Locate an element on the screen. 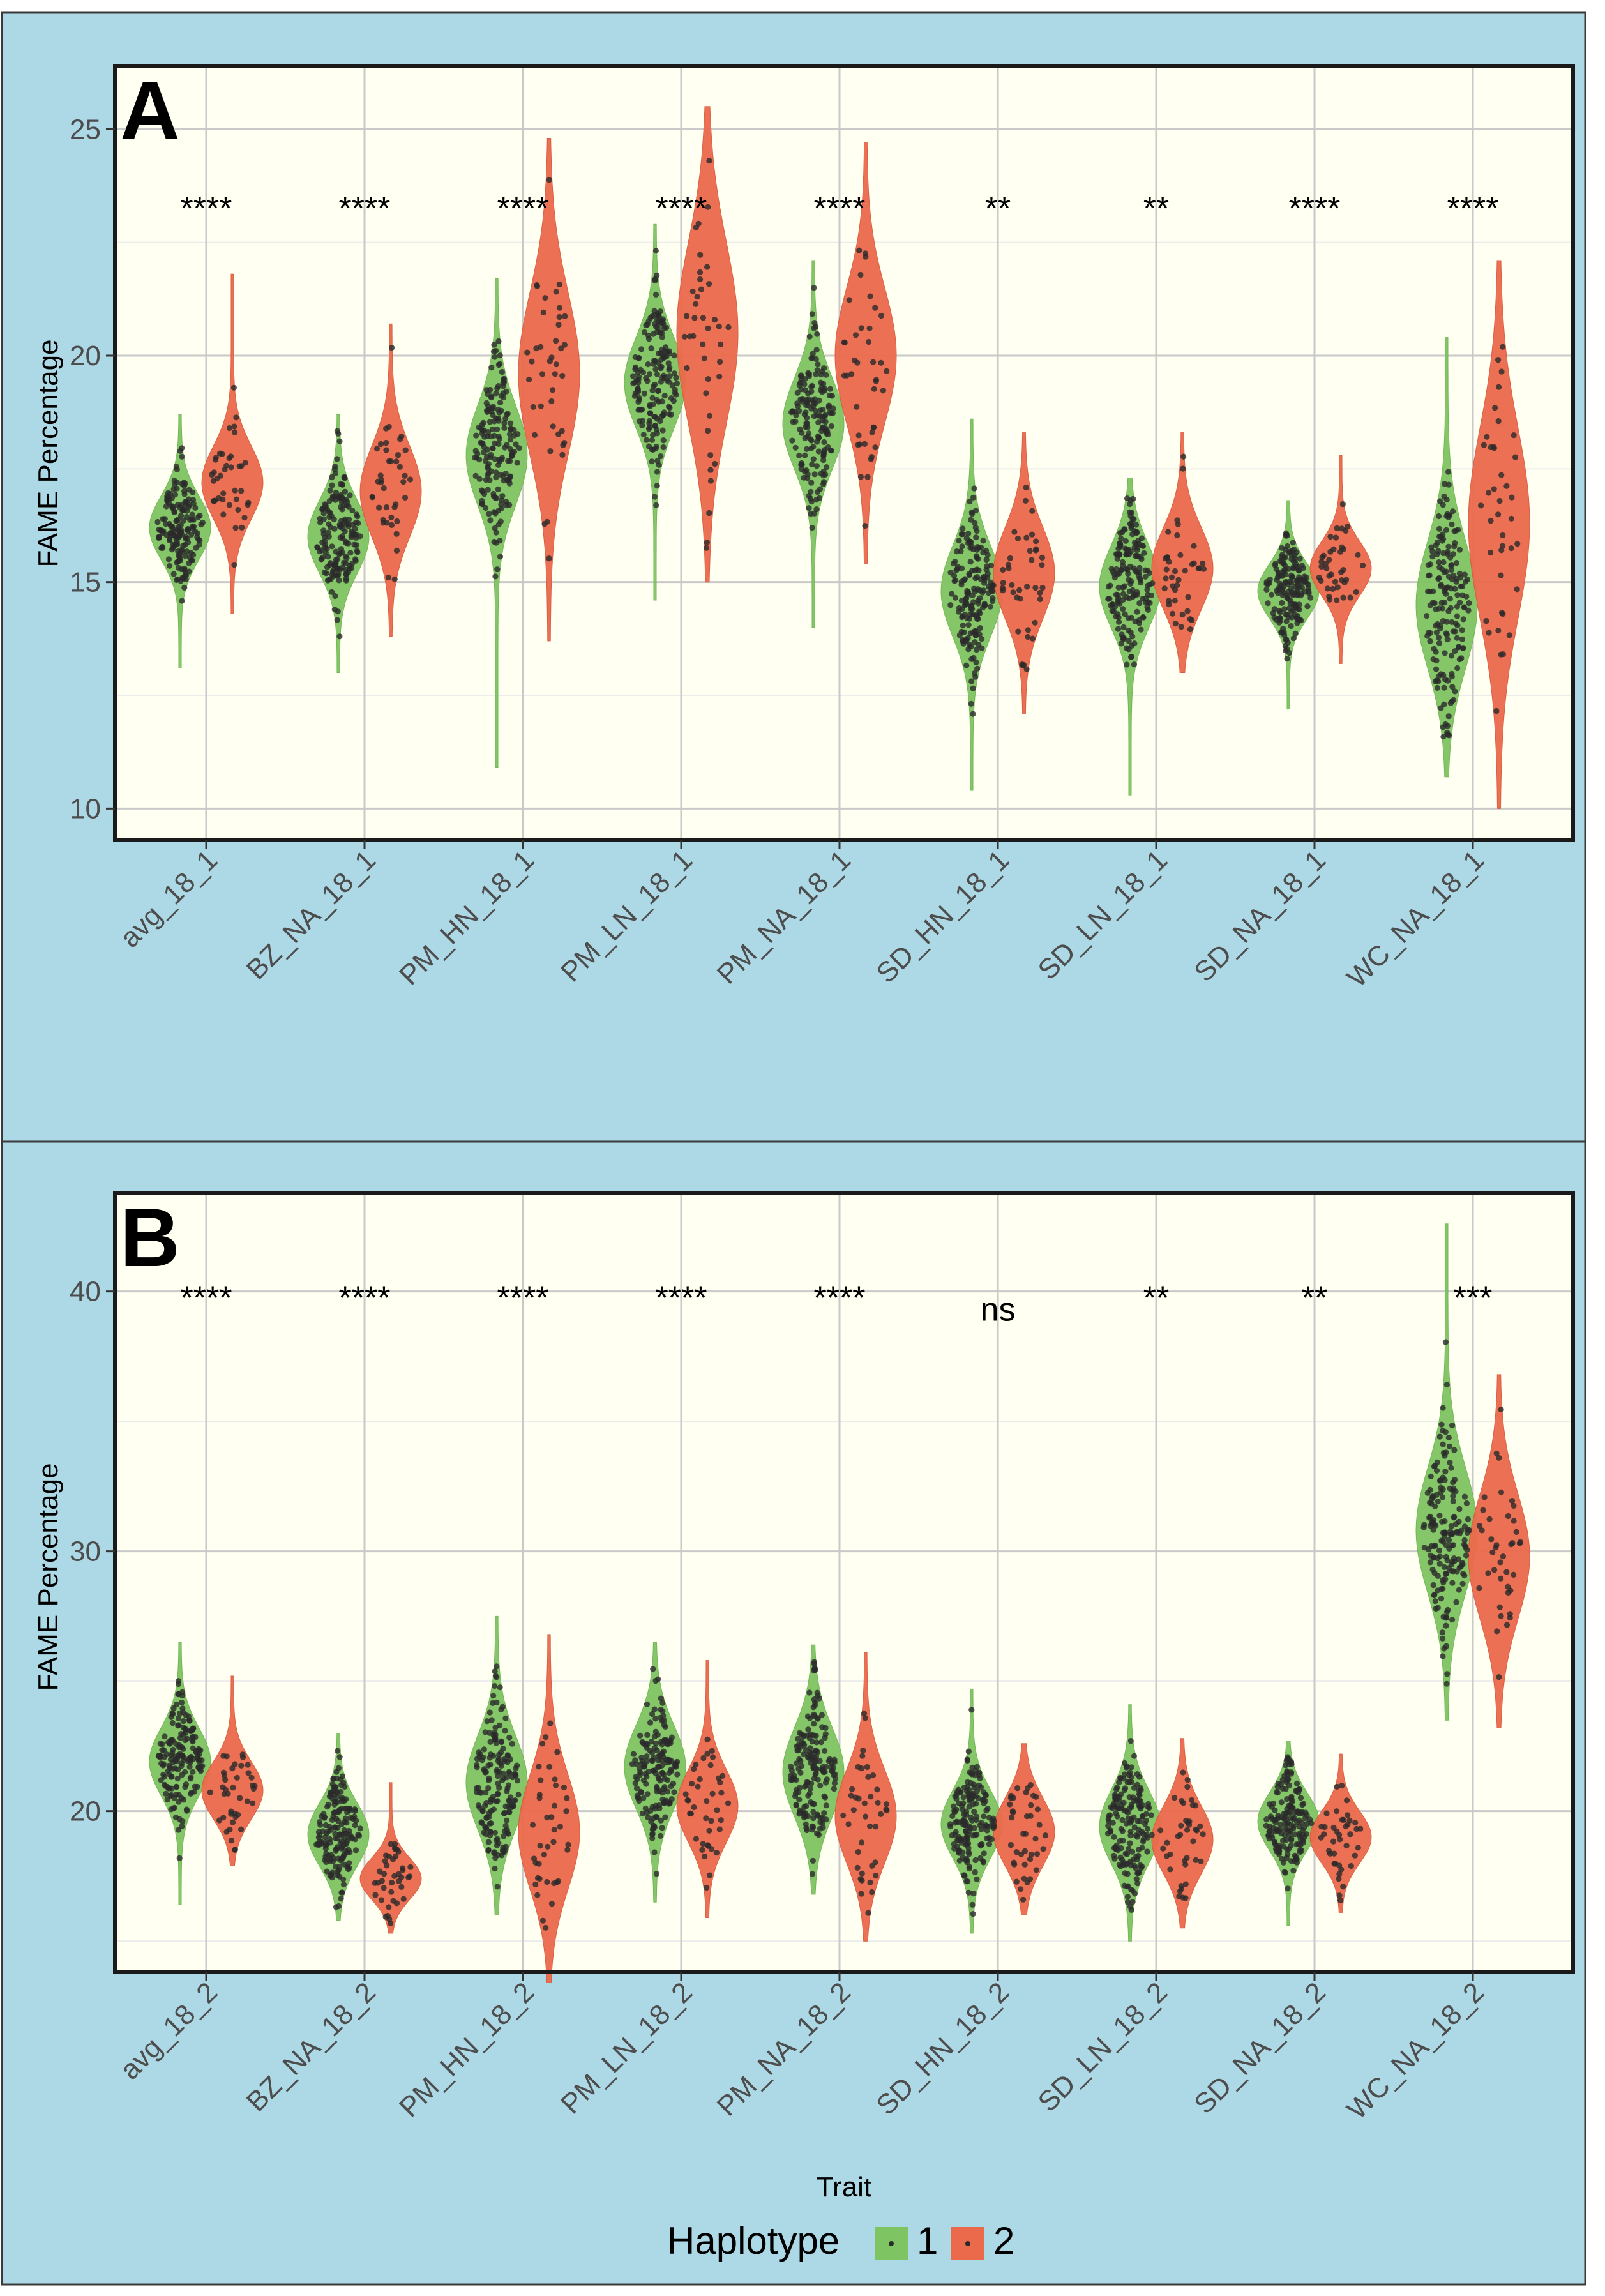  significance-label: **** is located at coordinates (523, 208).